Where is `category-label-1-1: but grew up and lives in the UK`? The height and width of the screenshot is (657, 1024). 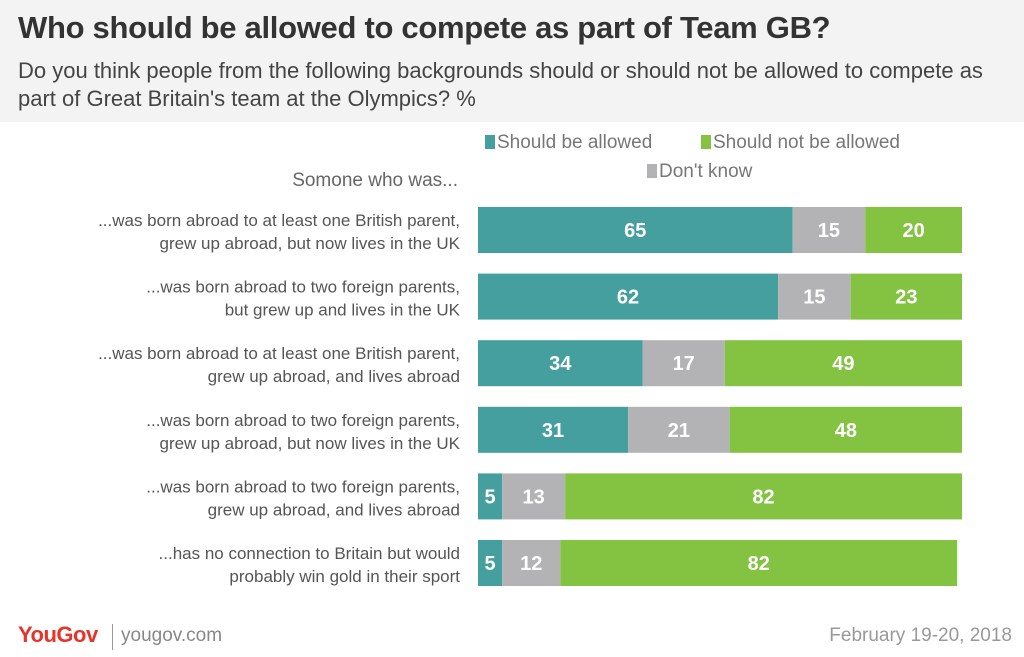
category-label-1-1: but grew up and lives in the UK is located at coordinates (343, 310).